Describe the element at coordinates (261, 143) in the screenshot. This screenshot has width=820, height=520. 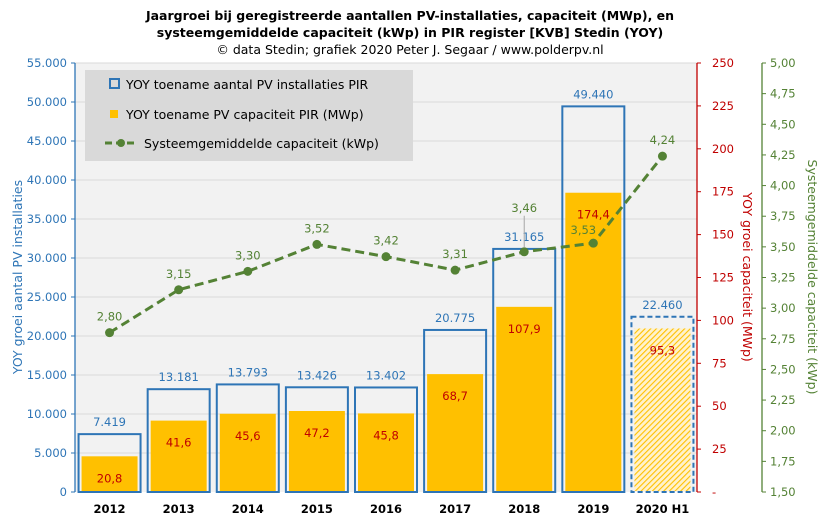
I see `legend-label-average: Systeemgemiddelde capaciteit (kWp)` at that location.